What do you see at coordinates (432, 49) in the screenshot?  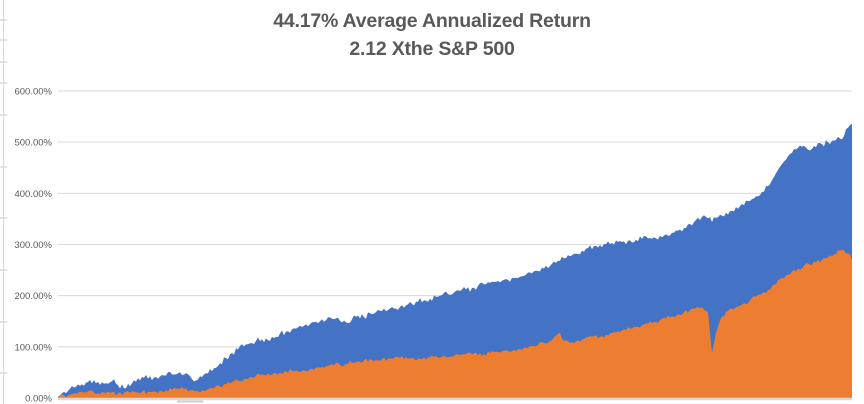 I see `chart-title-line2: 2.12 Xthe S&P 500` at bounding box center [432, 49].